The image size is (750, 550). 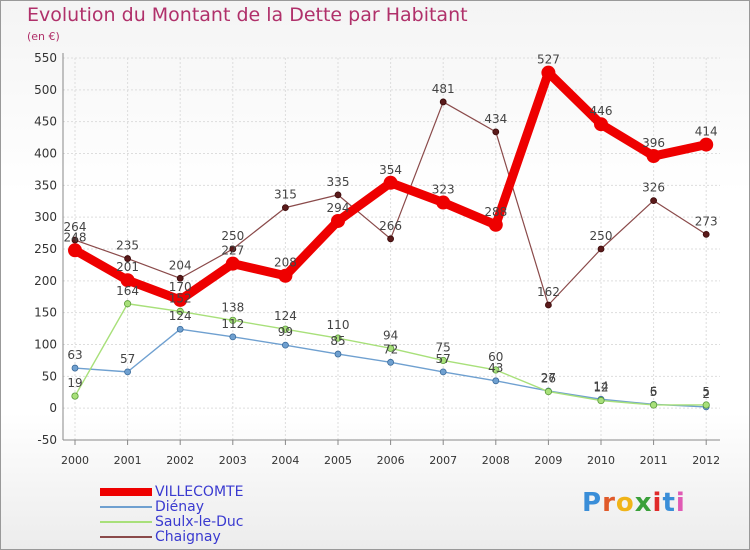 I want to click on data-label-dienay: 2, so click(x=706, y=394).